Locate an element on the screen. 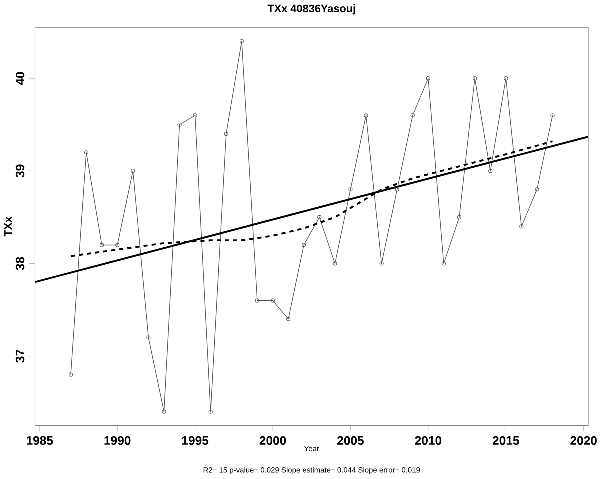 Image resolution: width=602 pixels, height=479 pixels. x-tick-label: 2005 is located at coordinates (351, 441).